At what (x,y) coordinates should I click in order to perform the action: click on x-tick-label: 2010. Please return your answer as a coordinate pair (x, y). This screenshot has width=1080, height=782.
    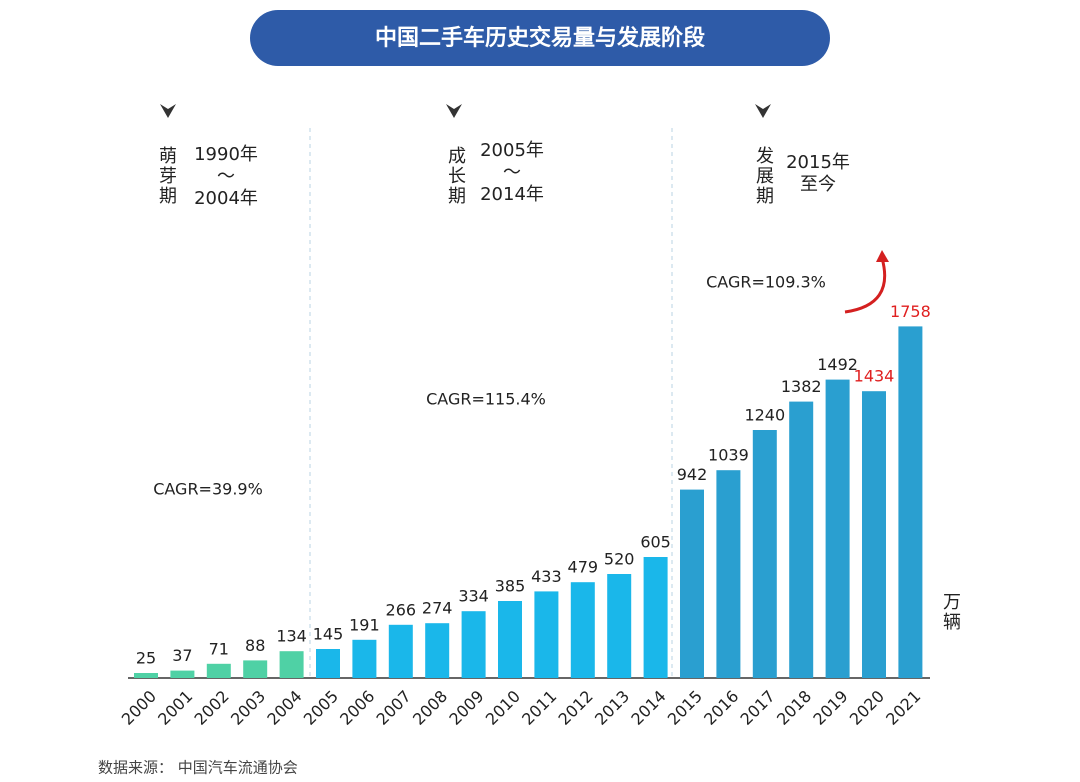
    Looking at the image, I should click on (503, 708).